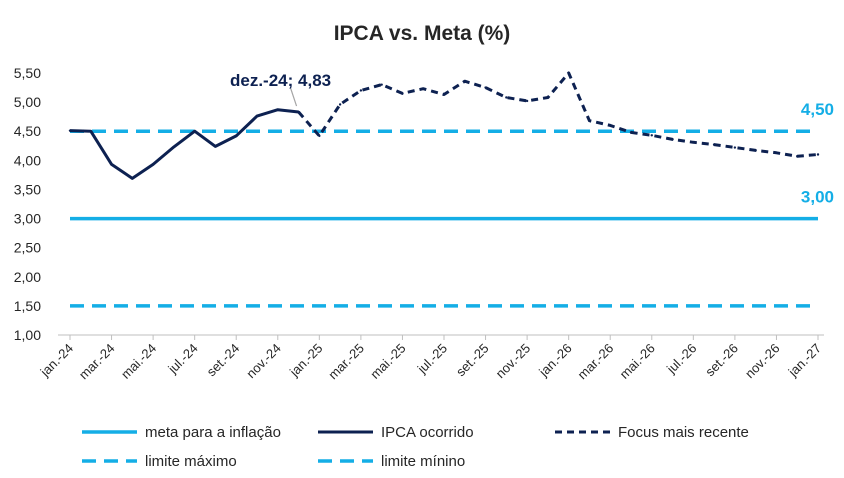 This screenshot has width=844, height=478. What do you see at coordinates (27, 189) in the screenshot?
I see `y-tick-label: 3,50` at bounding box center [27, 189].